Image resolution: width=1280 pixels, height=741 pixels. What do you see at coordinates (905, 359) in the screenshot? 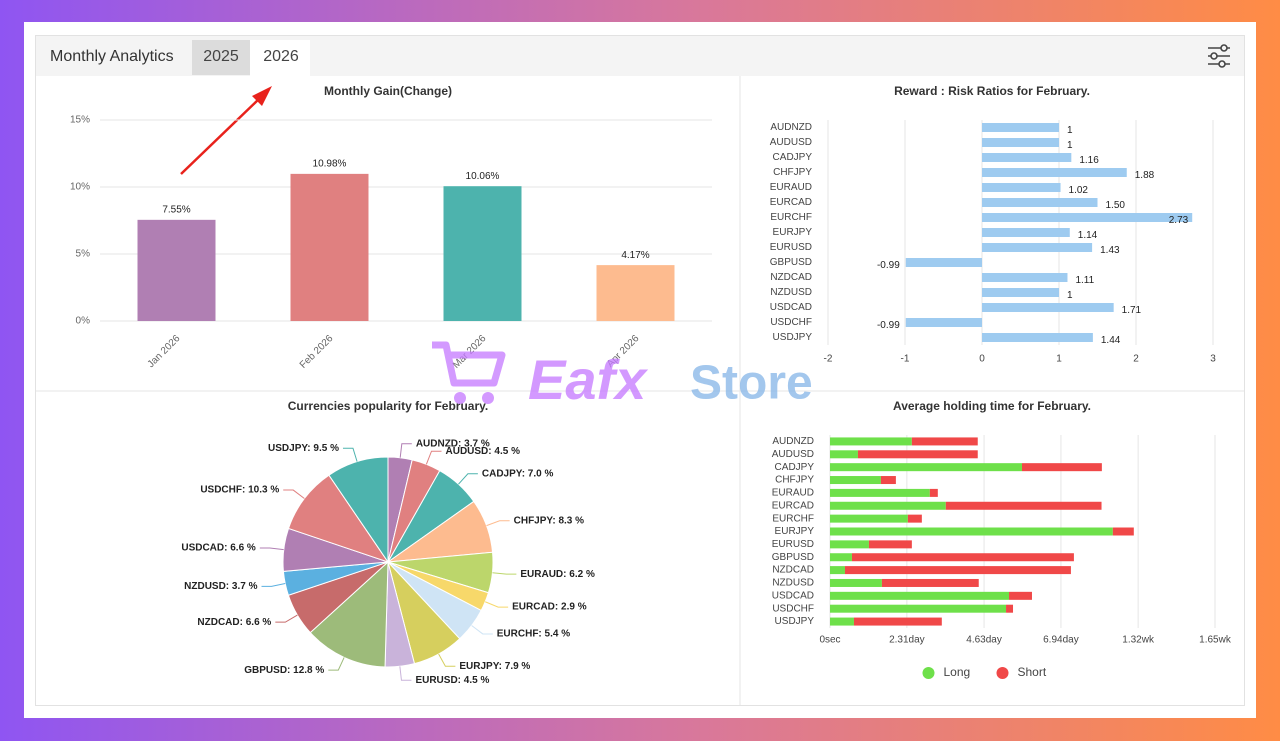
I see `x-tick-label: -1` at bounding box center [905, 359].